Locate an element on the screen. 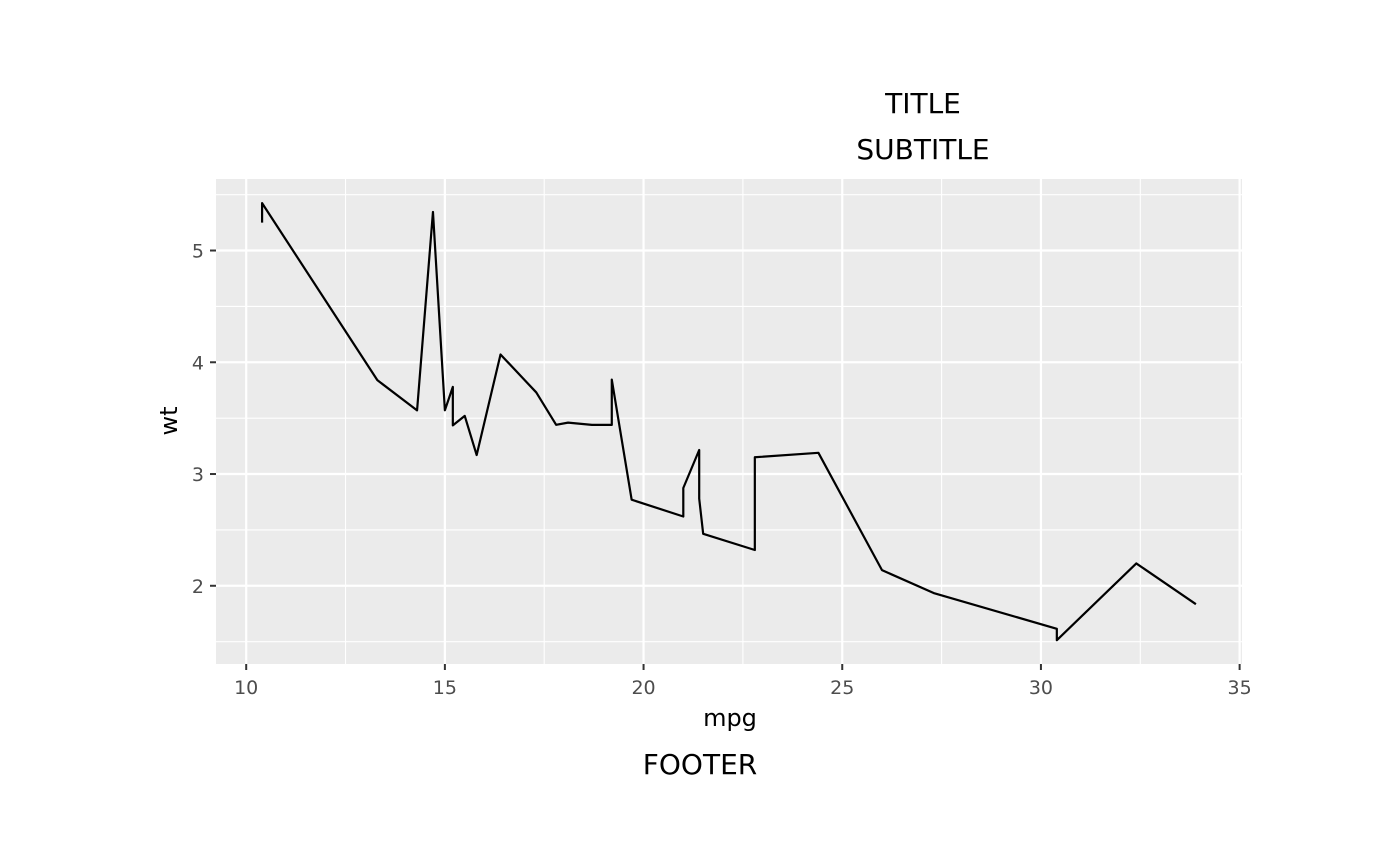 This screenshot has height=866, width=1400. y-tick-labels: 2 3 4 5 is located at coordinates (198, 419).